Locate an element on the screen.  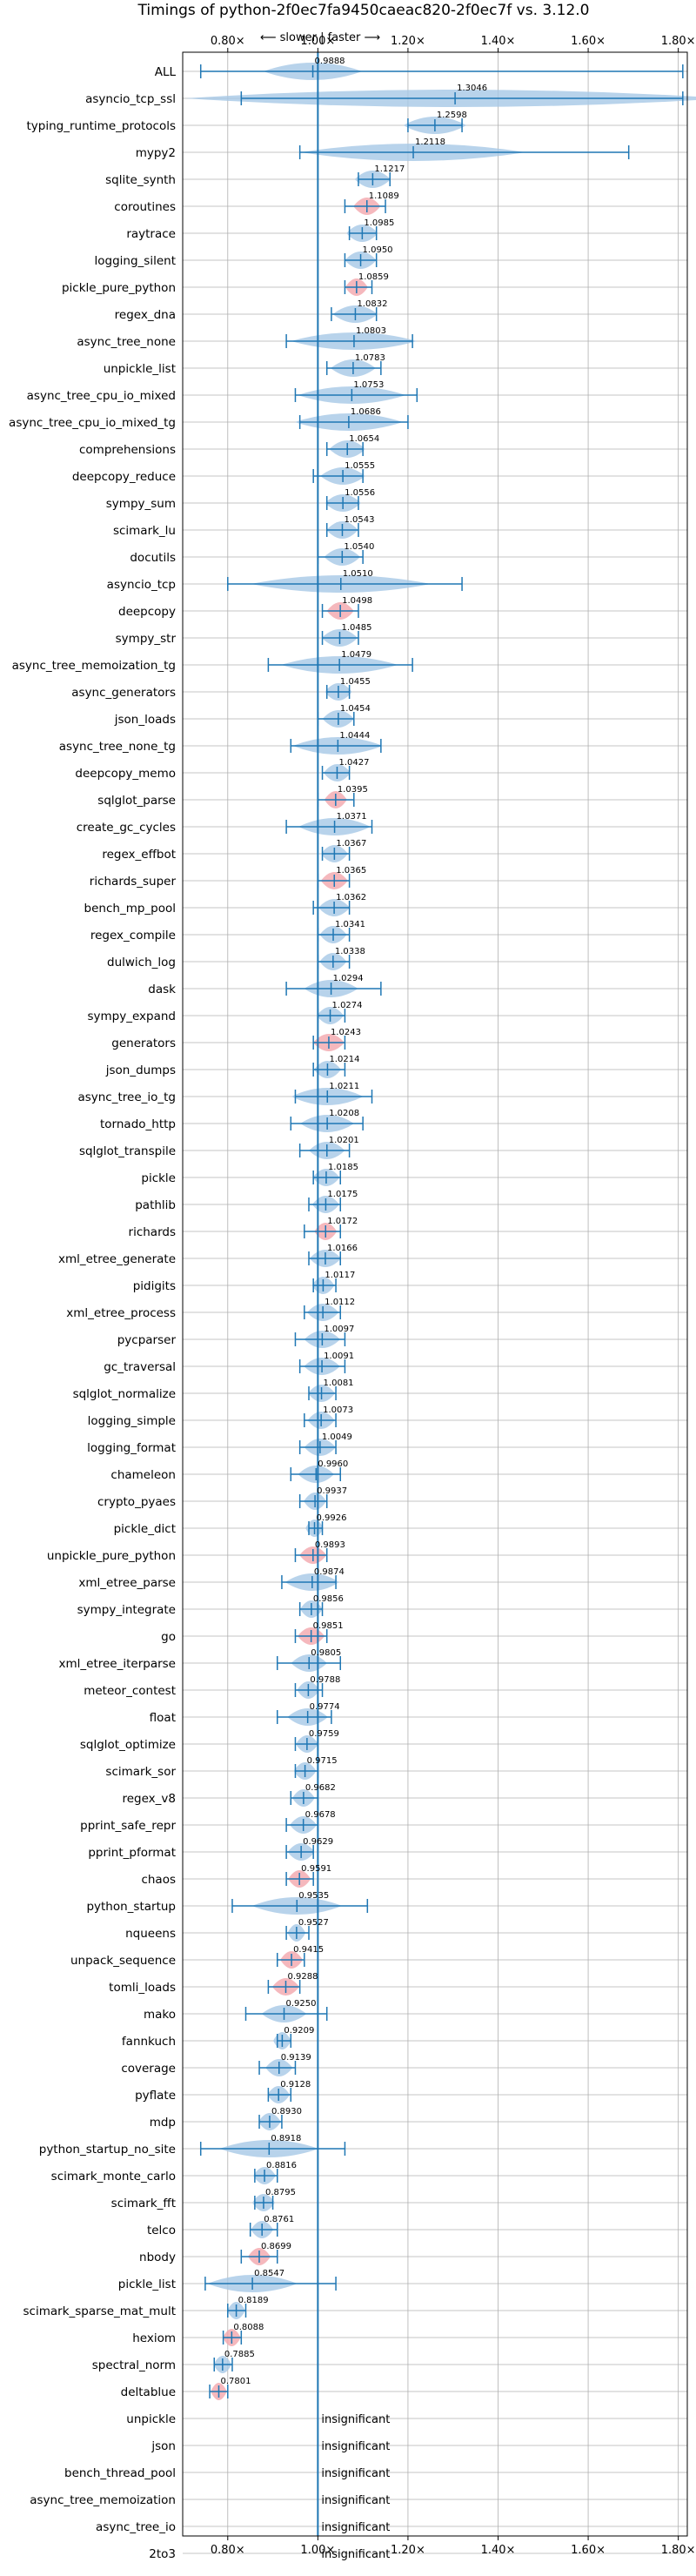
benchmark-label: deepcopy_memo is located at coordinates (125, 774).